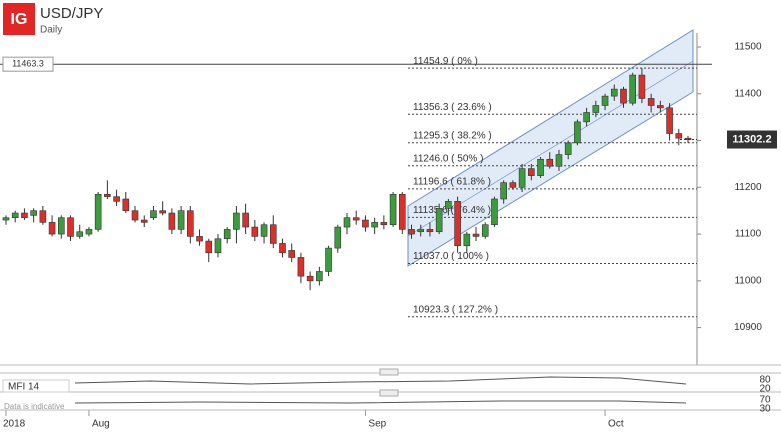  What do you see at coordinates (51, 30) in the screenshot?
I see `interval: Daily` at bounding box center [51, 30].